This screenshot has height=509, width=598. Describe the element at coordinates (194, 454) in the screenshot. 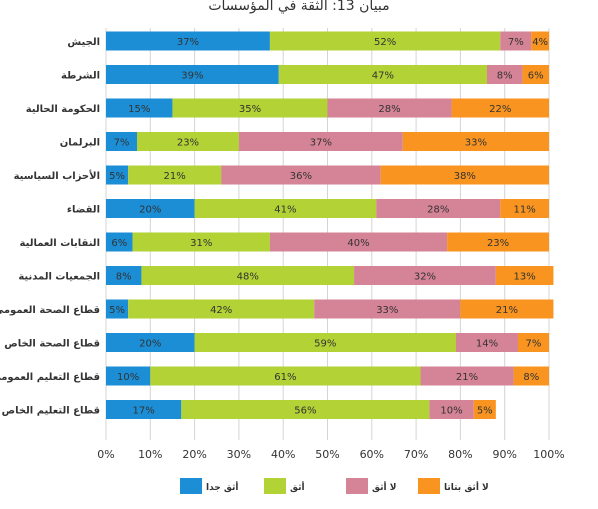

I see `x-tick-label: 20%` at that location.